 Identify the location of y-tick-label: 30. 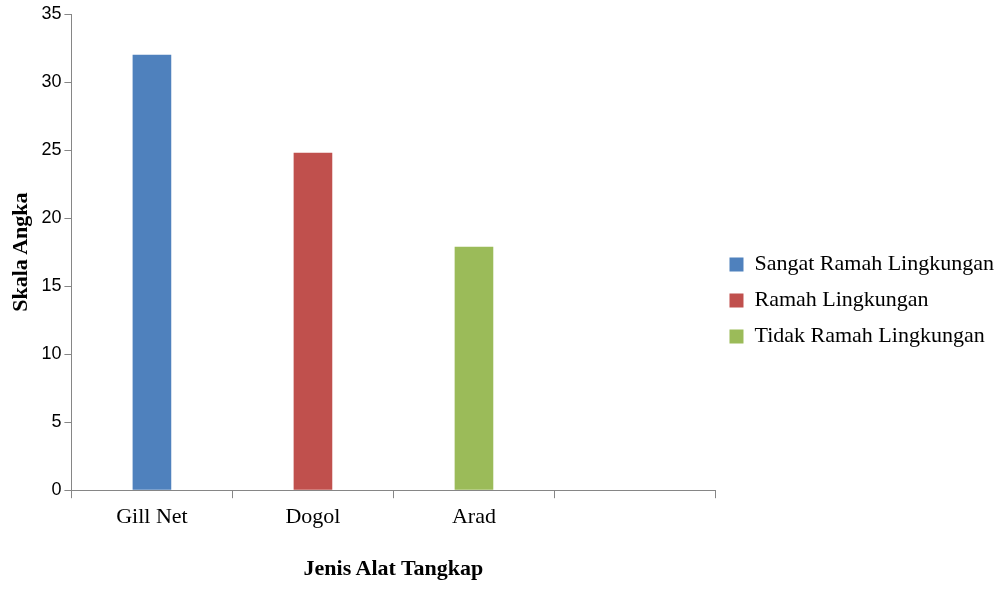
(51, 81).